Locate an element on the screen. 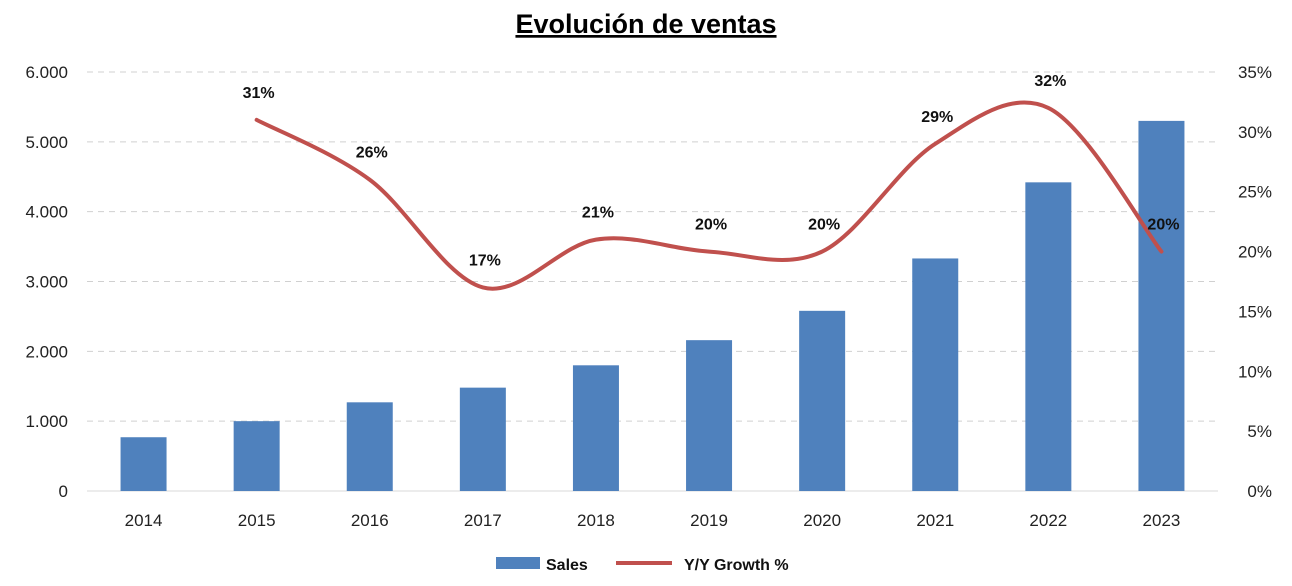 Image resolution: width=1292 pixels, height=586 pixels. right-axis-tick-label: 15% is located at coordinates (1255, 311).